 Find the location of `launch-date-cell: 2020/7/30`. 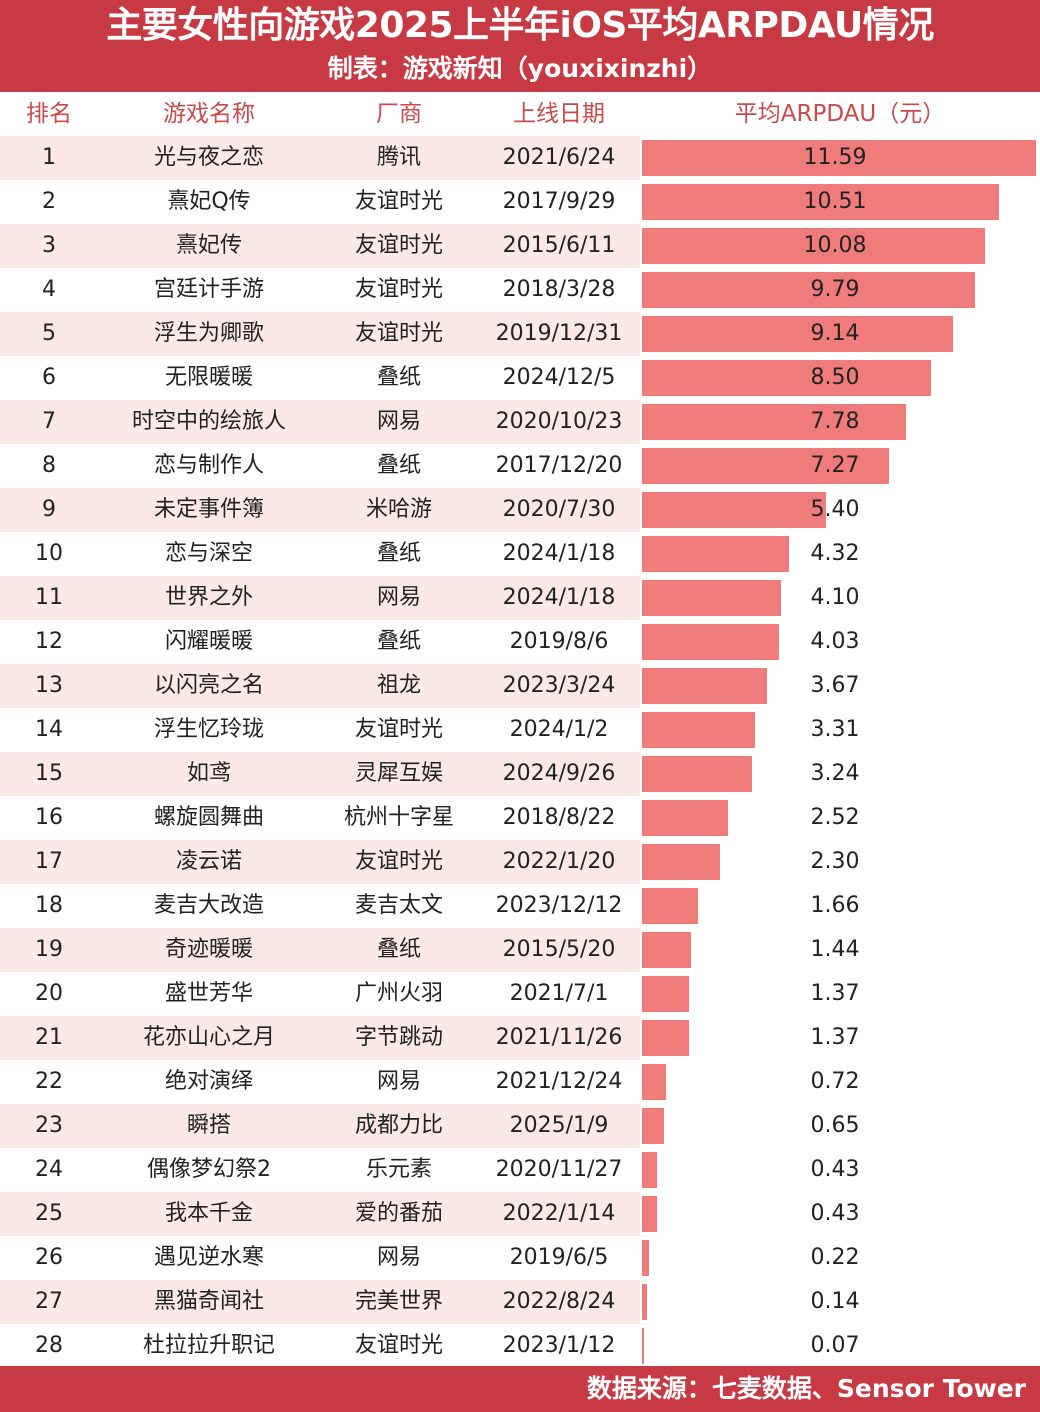

launch-date-cell: 2020/7/30 is located at coordinates (559, 509).